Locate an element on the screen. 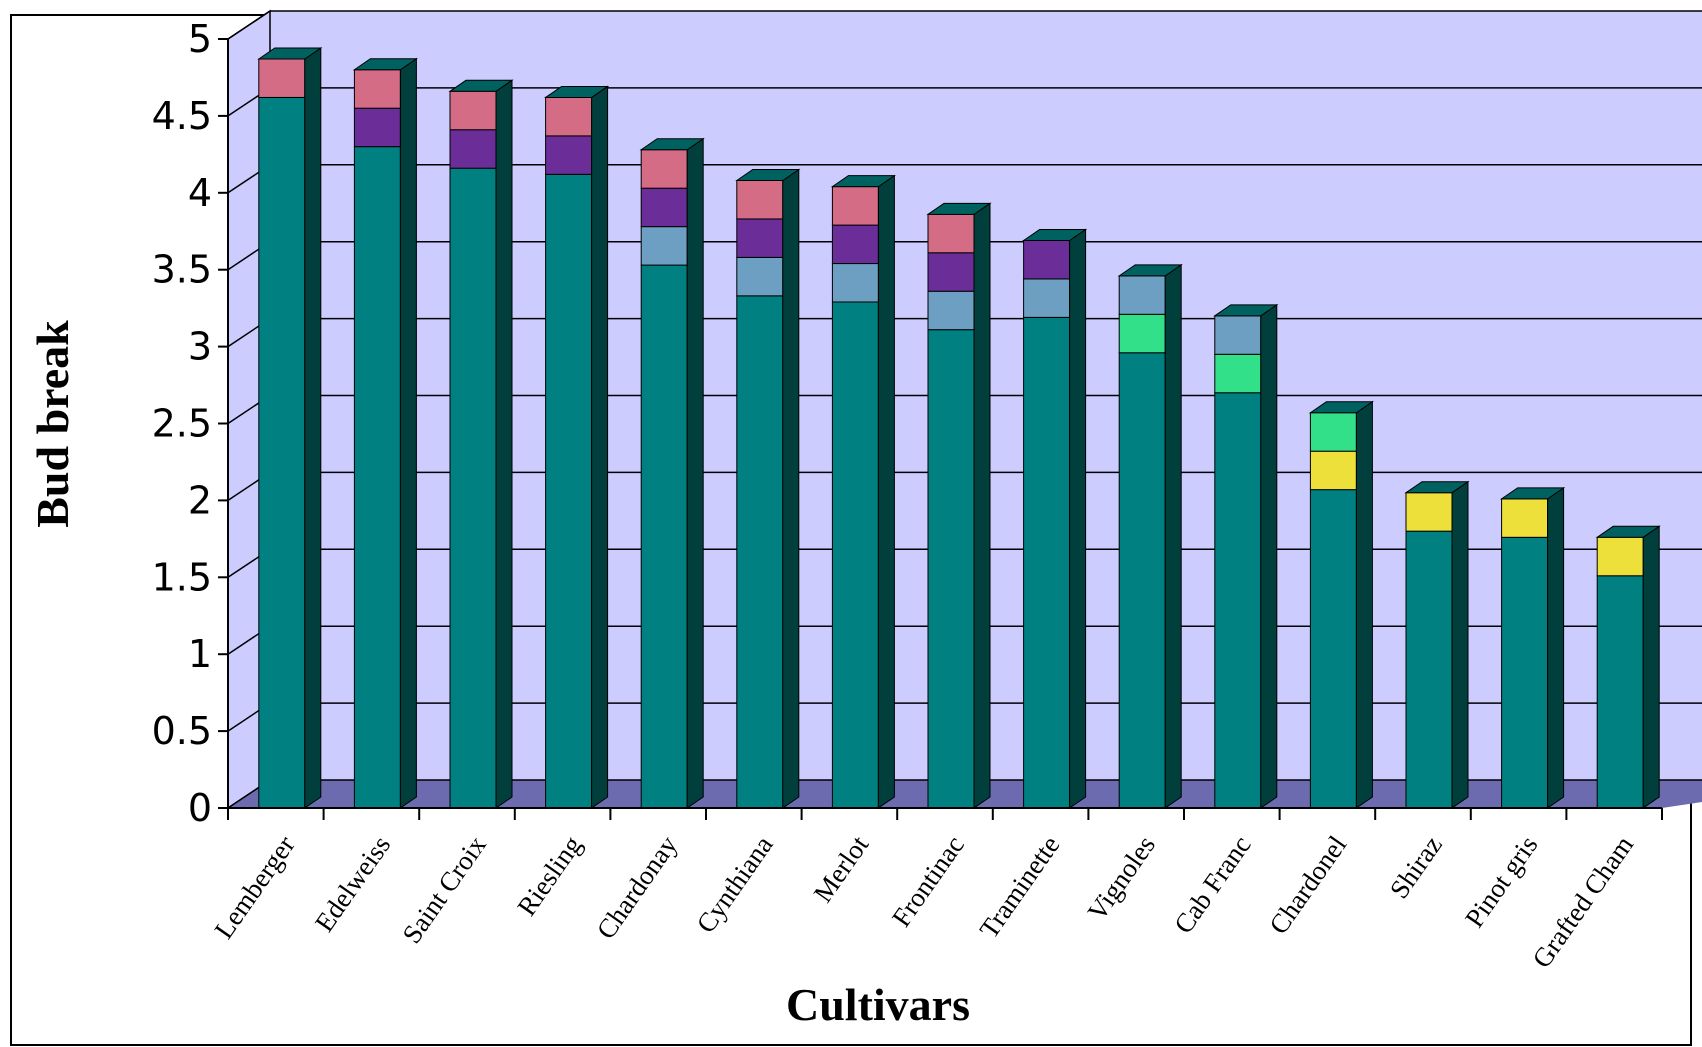 The height and width of the screenshot is (1047, 1702). gridline is located at coordinates (964, 25).